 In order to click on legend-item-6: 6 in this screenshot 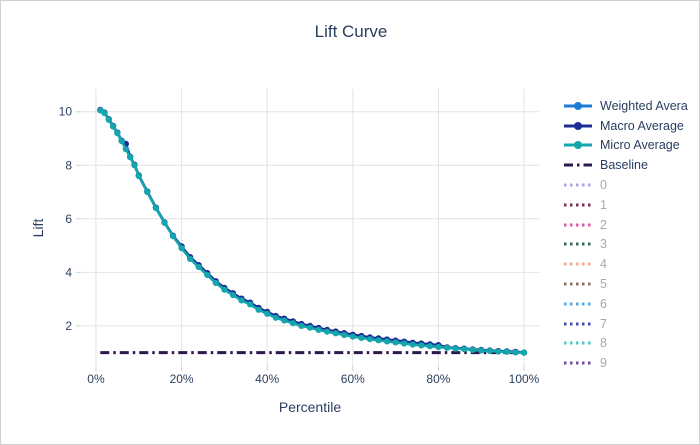, I will do `click(631, 304)`.